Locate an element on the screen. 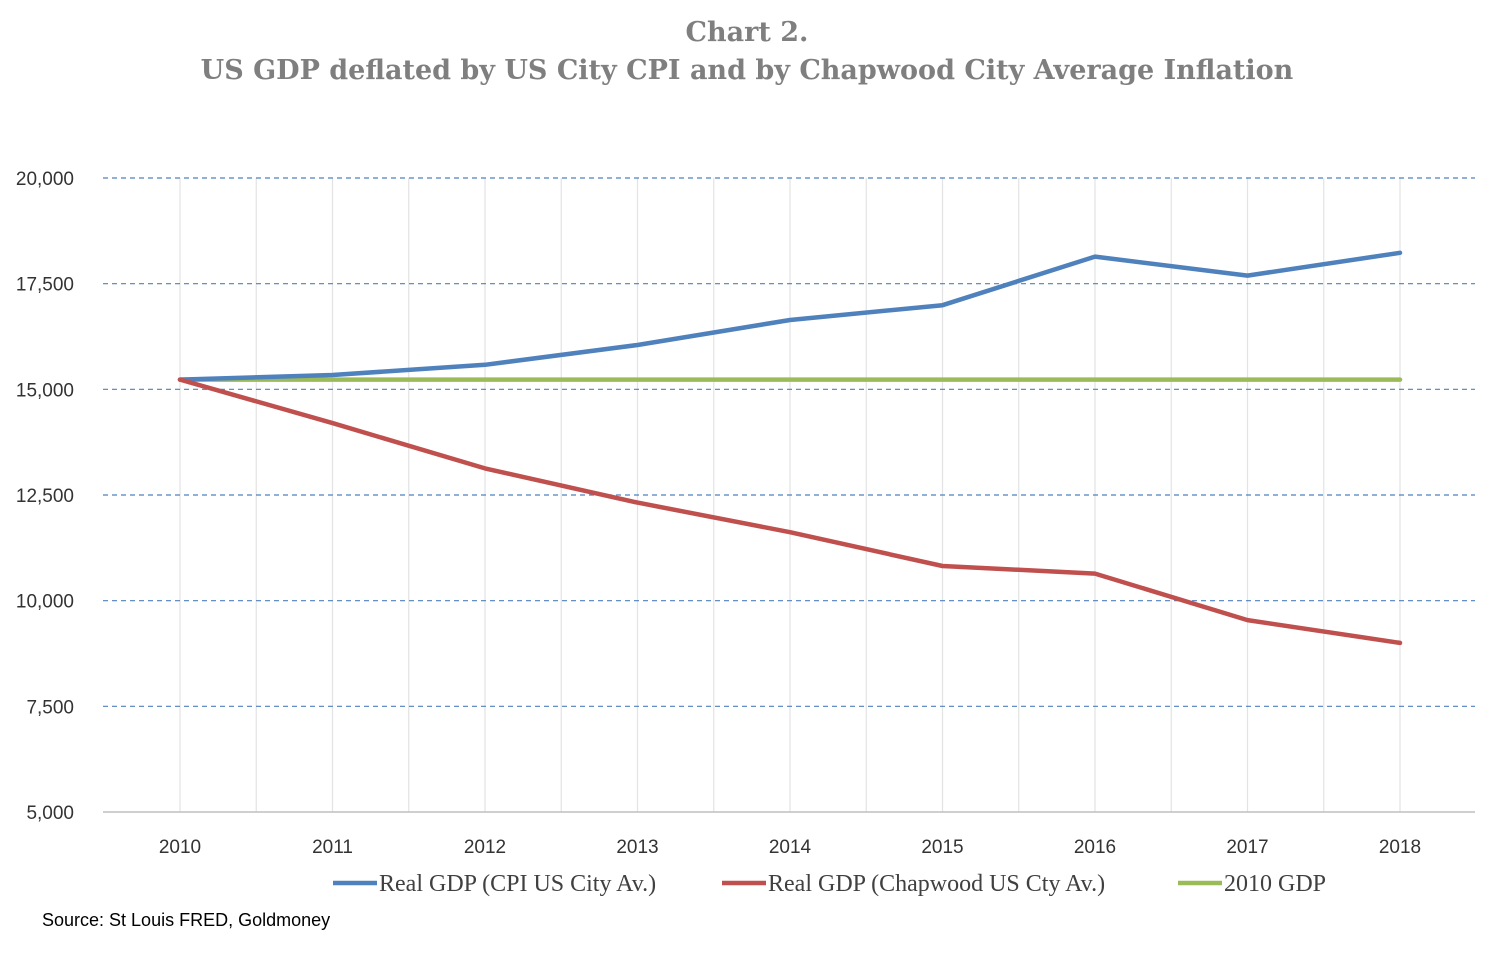  y-tick-label: 20,000 is located at coordinates (45, 179).